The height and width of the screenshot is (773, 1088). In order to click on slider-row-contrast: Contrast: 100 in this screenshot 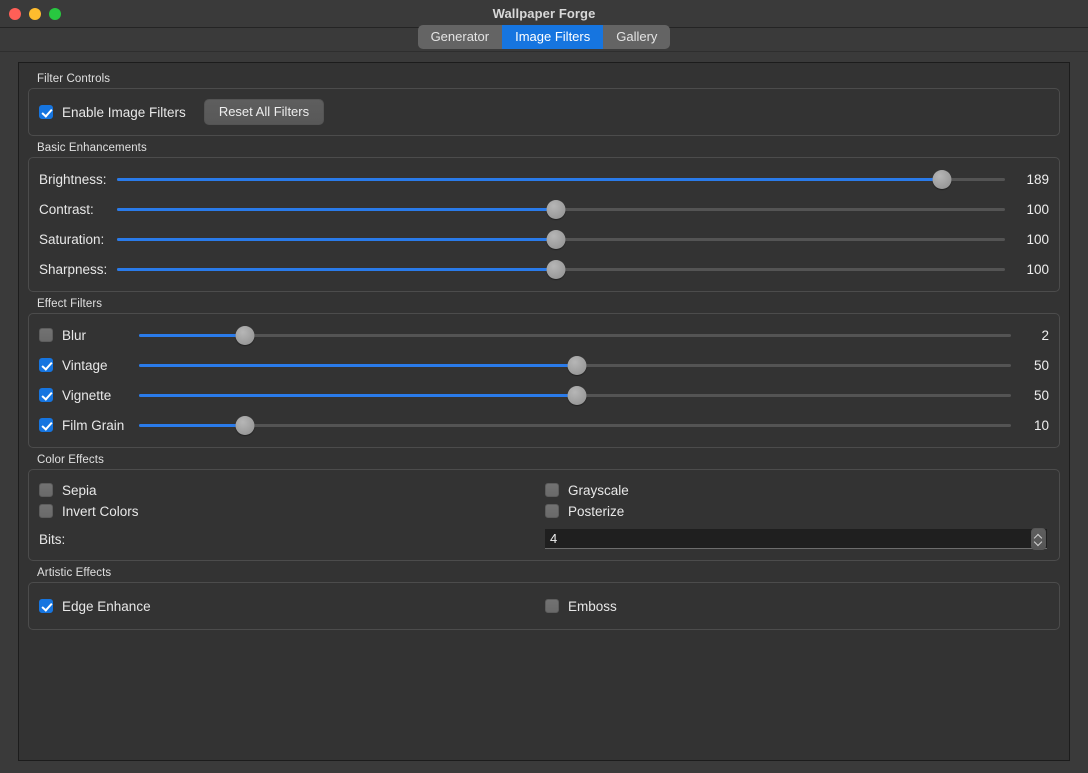, I will do `click(544, 209)`.